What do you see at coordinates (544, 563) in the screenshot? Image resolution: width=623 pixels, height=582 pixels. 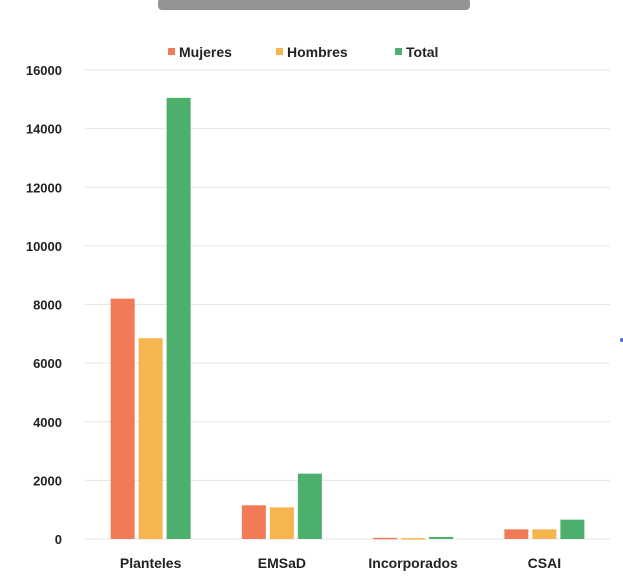 I see `x-tick-label: CSAI` at bounding box center [544, 563].